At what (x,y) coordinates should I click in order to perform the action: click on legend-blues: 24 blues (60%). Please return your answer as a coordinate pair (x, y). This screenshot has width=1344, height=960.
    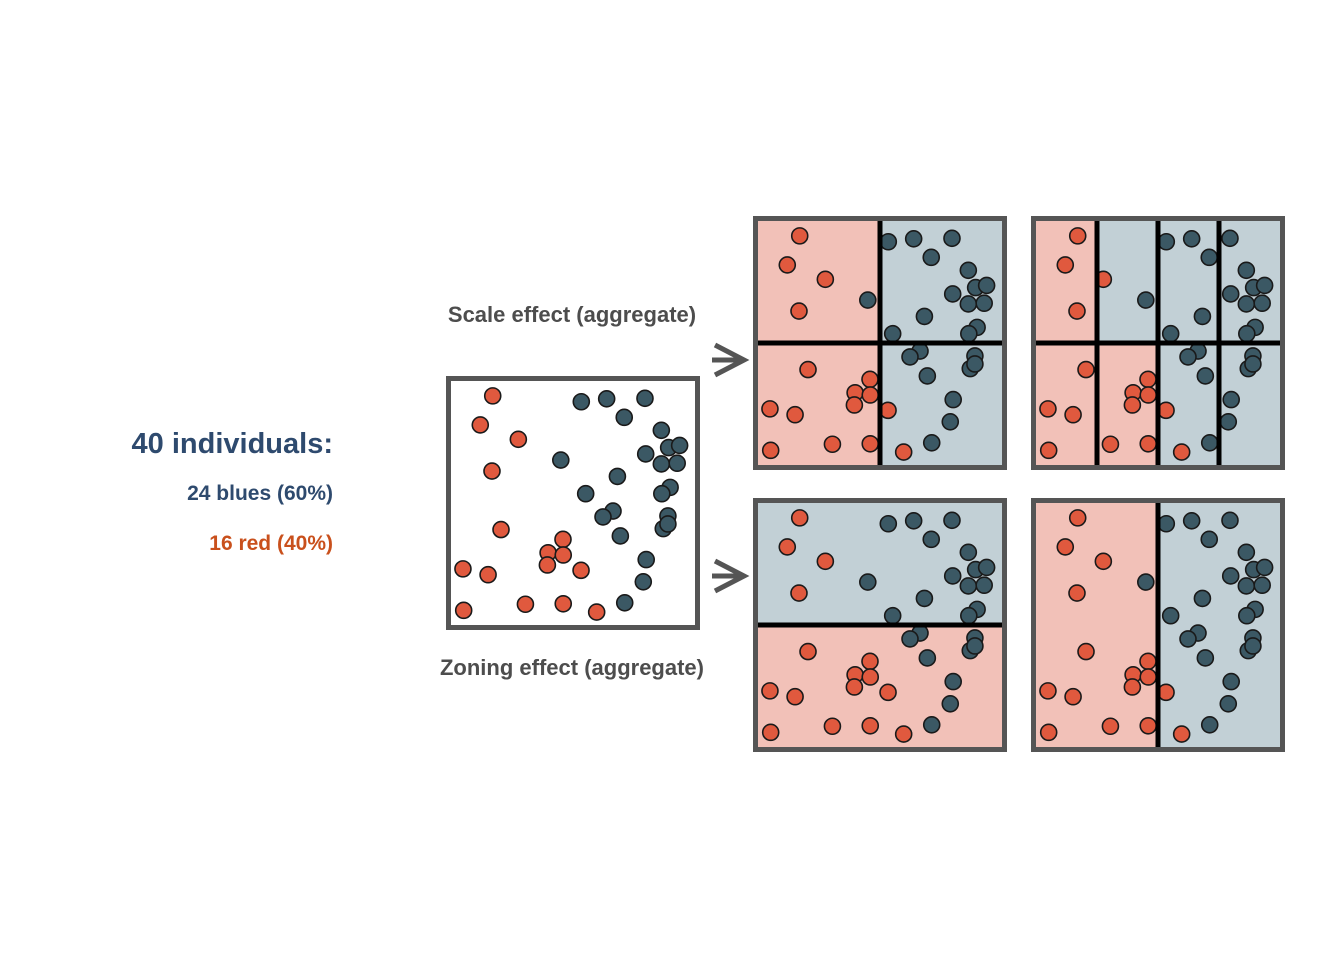
    Looking at the image, I should click on (260, 493).